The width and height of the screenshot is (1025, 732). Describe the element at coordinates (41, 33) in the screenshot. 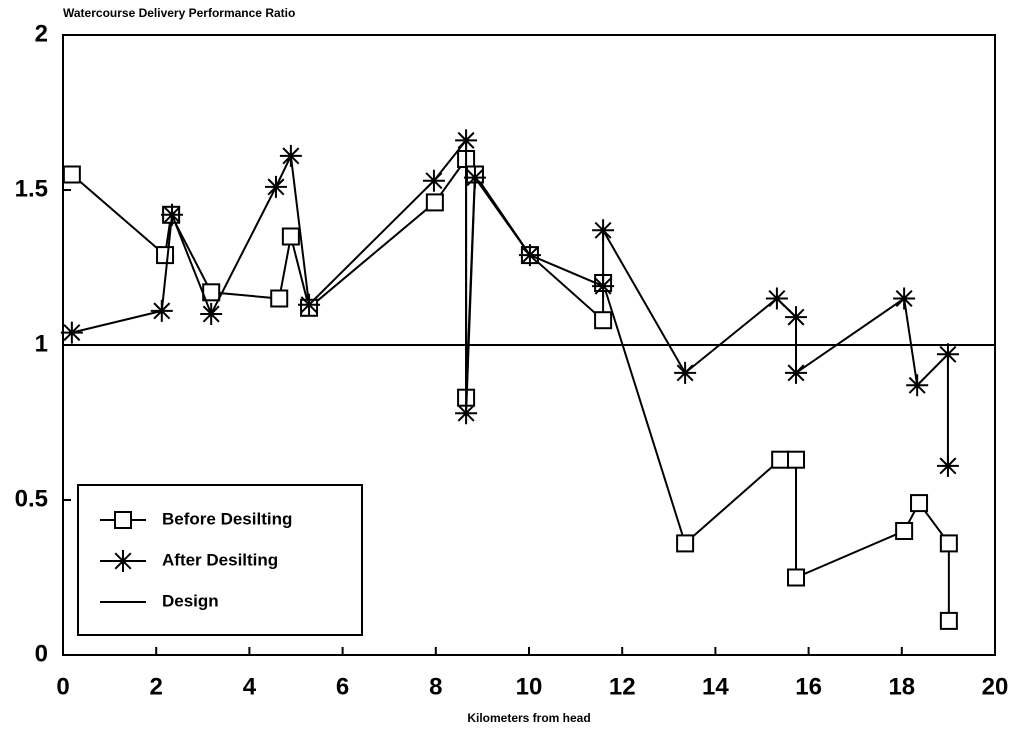

I see `y-tick-label: 2` at that location.